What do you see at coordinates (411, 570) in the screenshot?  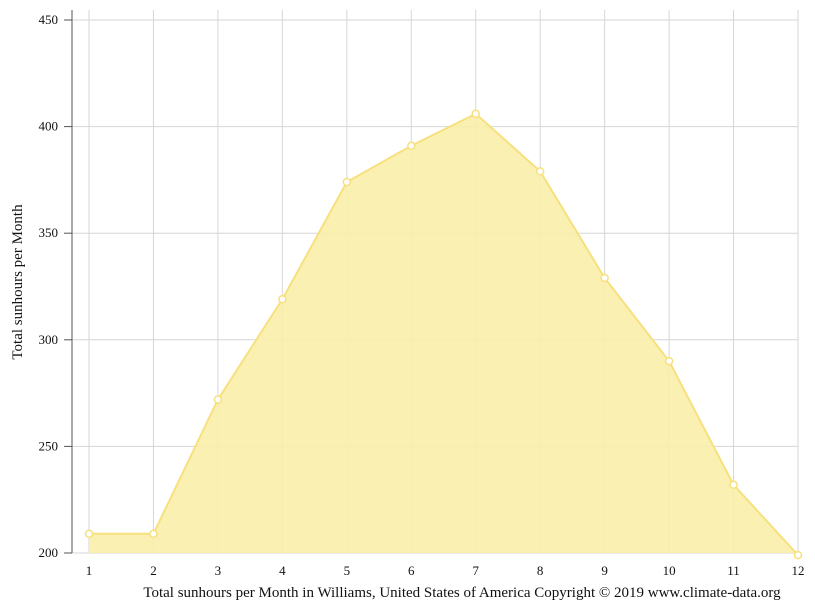 I see `x-tick-label: 6` at bounding box center [411, 570].